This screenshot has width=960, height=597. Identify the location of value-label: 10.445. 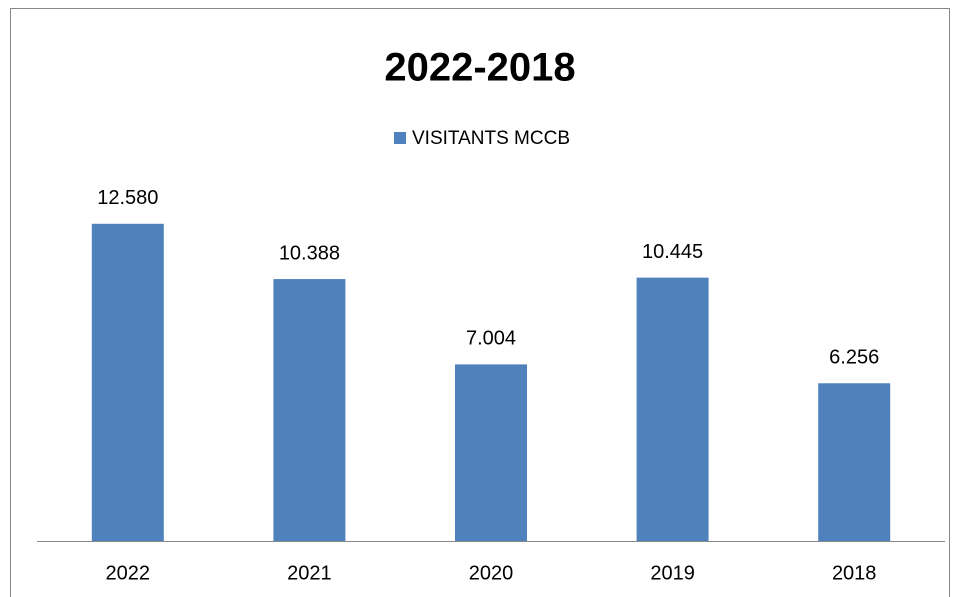
(672, 252).